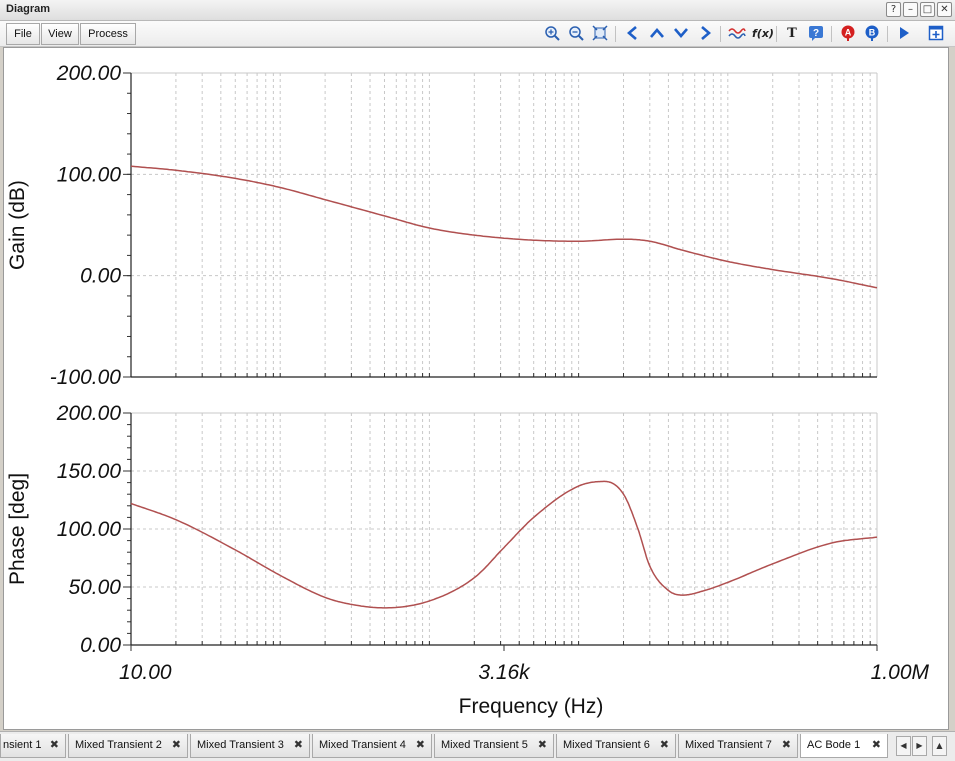 This screenshot has height=761, width=955. I want to click on zoom-out-icon, so click(576, 34).